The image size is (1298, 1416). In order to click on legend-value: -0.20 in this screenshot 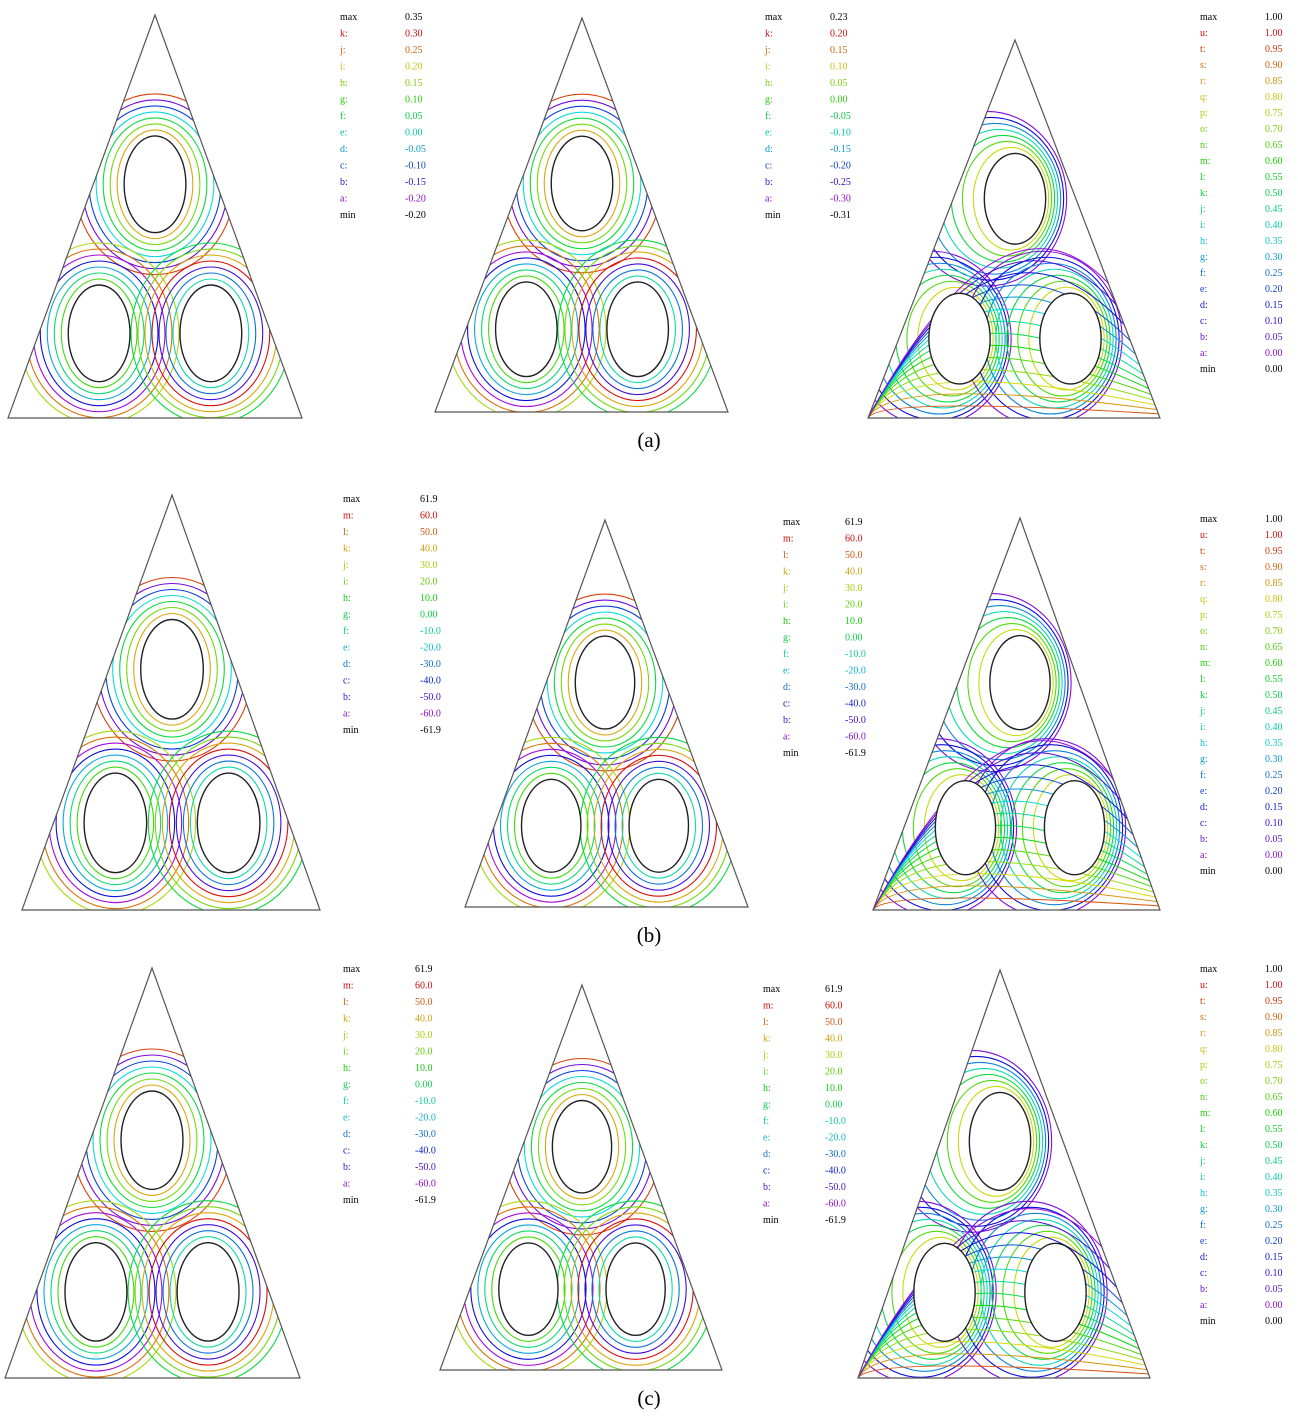, I will do `click(840, 166)`.